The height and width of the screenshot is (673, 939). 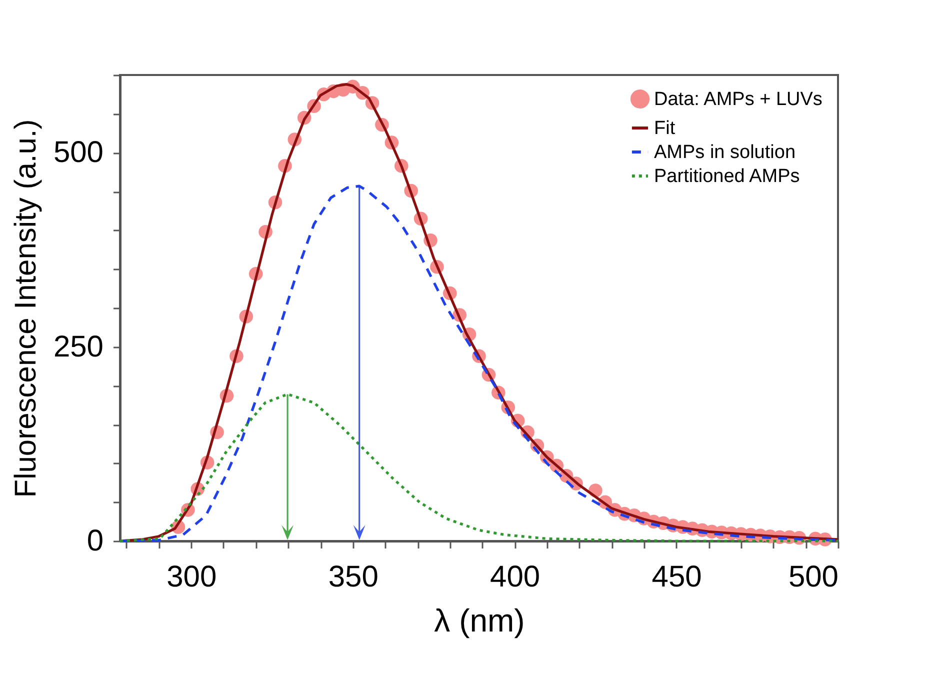 I want to click on x-axis-title: λ (nm), so click(x=479, y=620).